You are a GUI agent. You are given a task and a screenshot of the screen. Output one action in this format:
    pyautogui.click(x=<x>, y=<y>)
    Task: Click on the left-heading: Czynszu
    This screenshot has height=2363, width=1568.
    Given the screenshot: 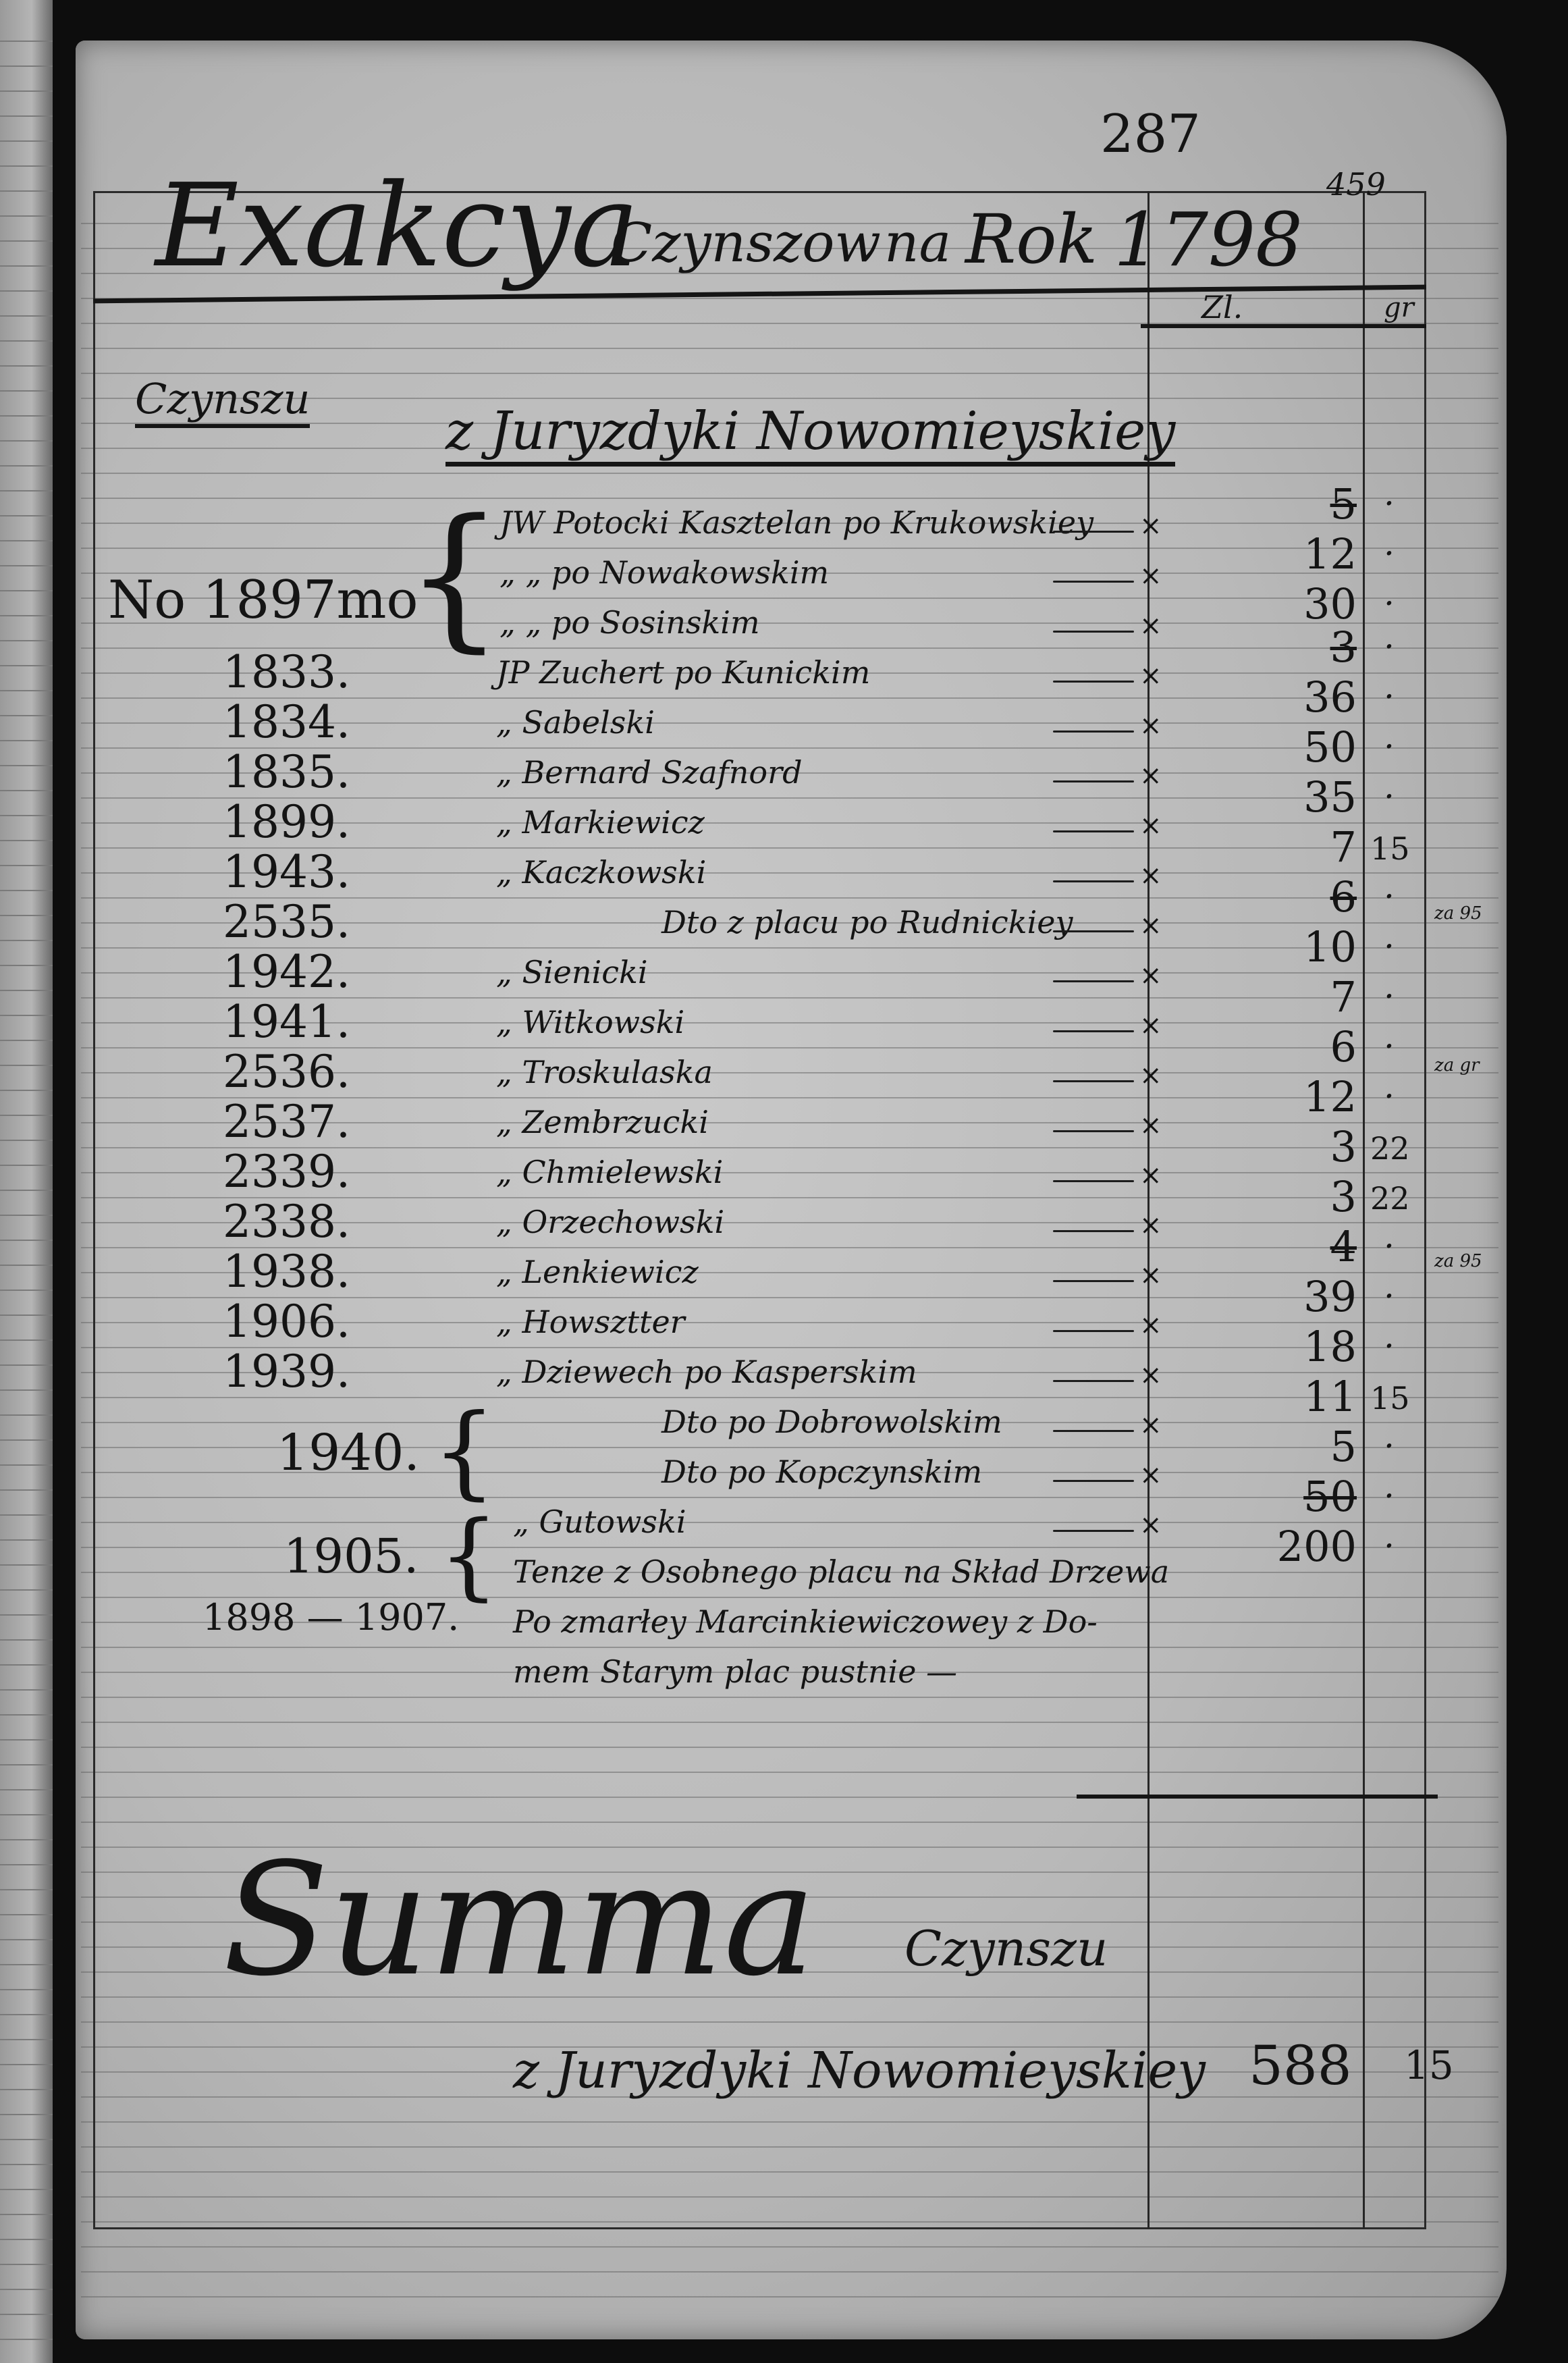 What is the action you would take?
    pyautogui.click(x=222, y=403)
    